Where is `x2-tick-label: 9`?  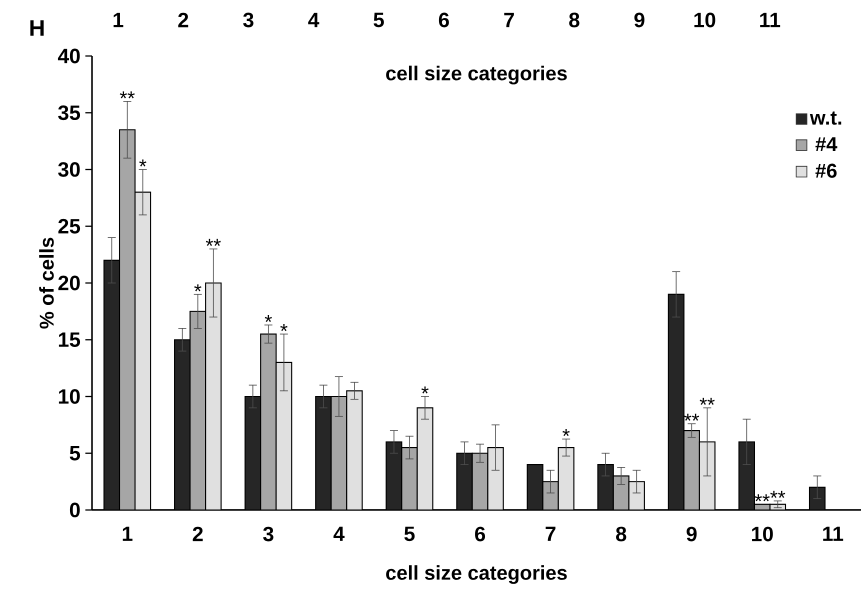
x2-tick-label: 9 is located at coordinates (639, 20).